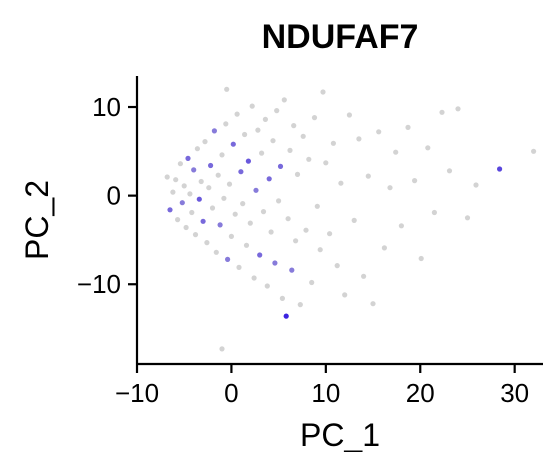 Image resolution: width=543 pixels, height=457 pixels. I want to click on y-tick-label: 10, so click(106, 107).